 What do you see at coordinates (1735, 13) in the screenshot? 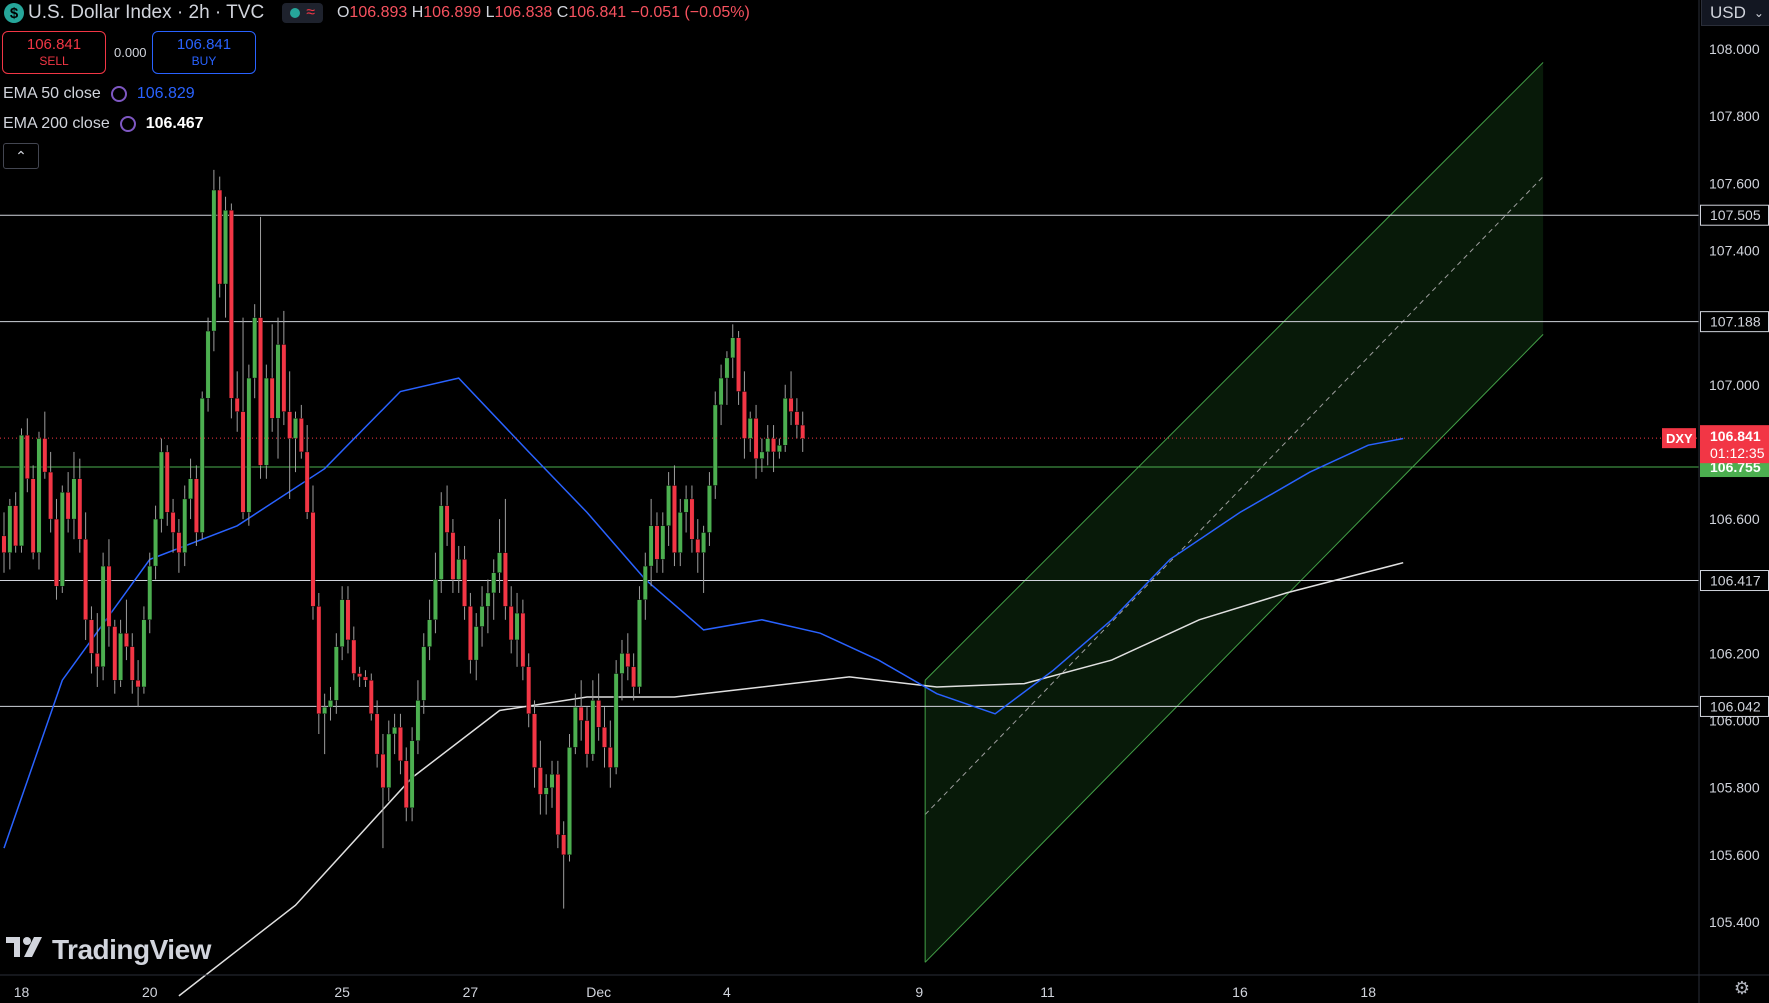
I see `currency-selector: USD ⌄` at bounding box center [1735, 13].